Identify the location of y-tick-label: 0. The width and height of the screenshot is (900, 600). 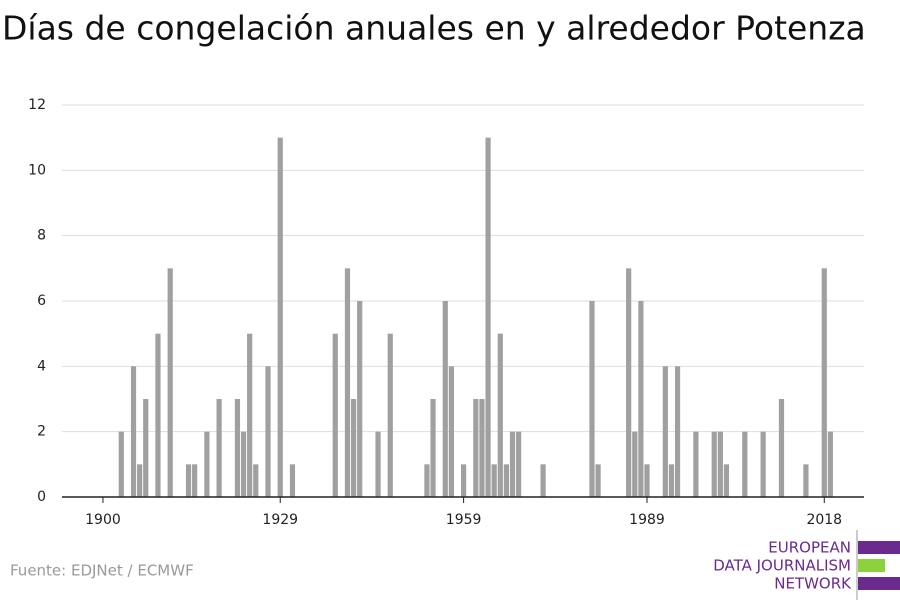
(41, 497).